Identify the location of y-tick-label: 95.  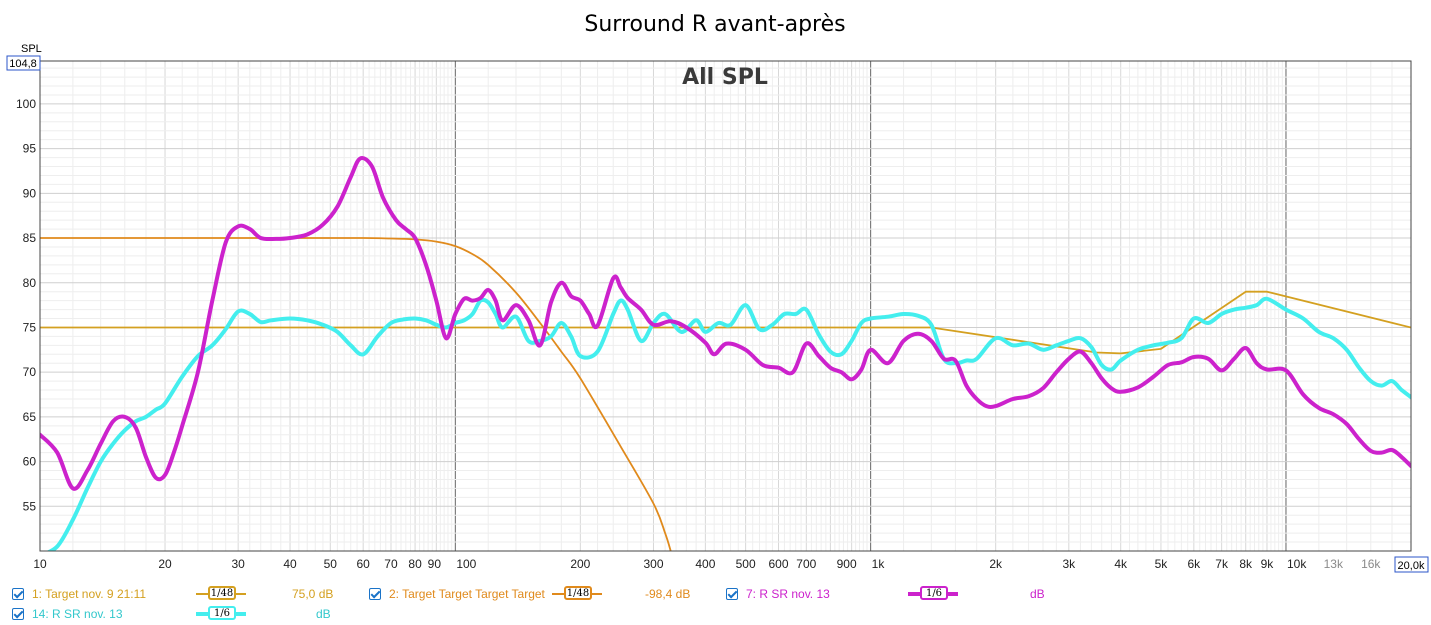
(30, 149).